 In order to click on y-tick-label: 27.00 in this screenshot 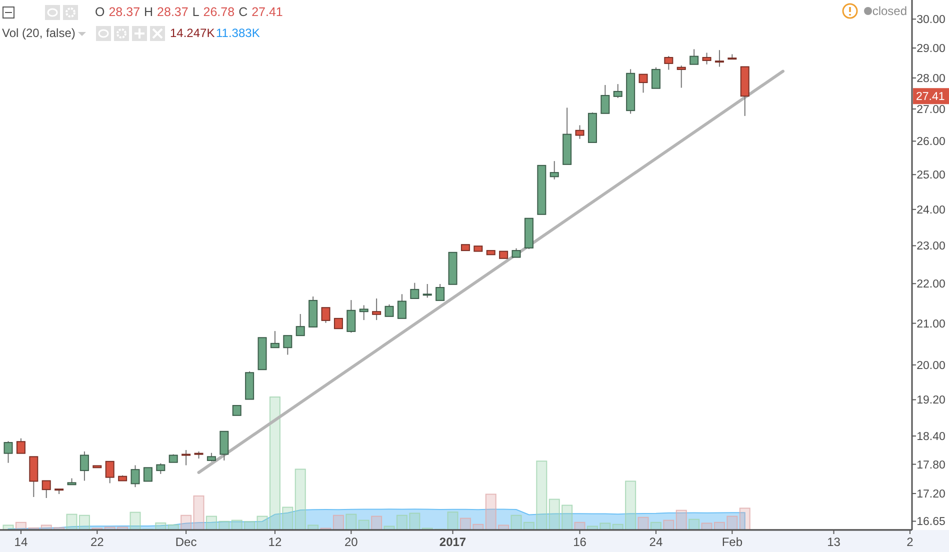, I will do `click(931, 110)`.